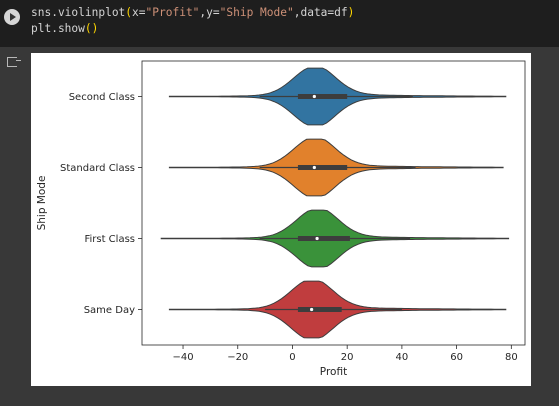  I want to click on code-fn-show: plt.show, so click(58, 28).